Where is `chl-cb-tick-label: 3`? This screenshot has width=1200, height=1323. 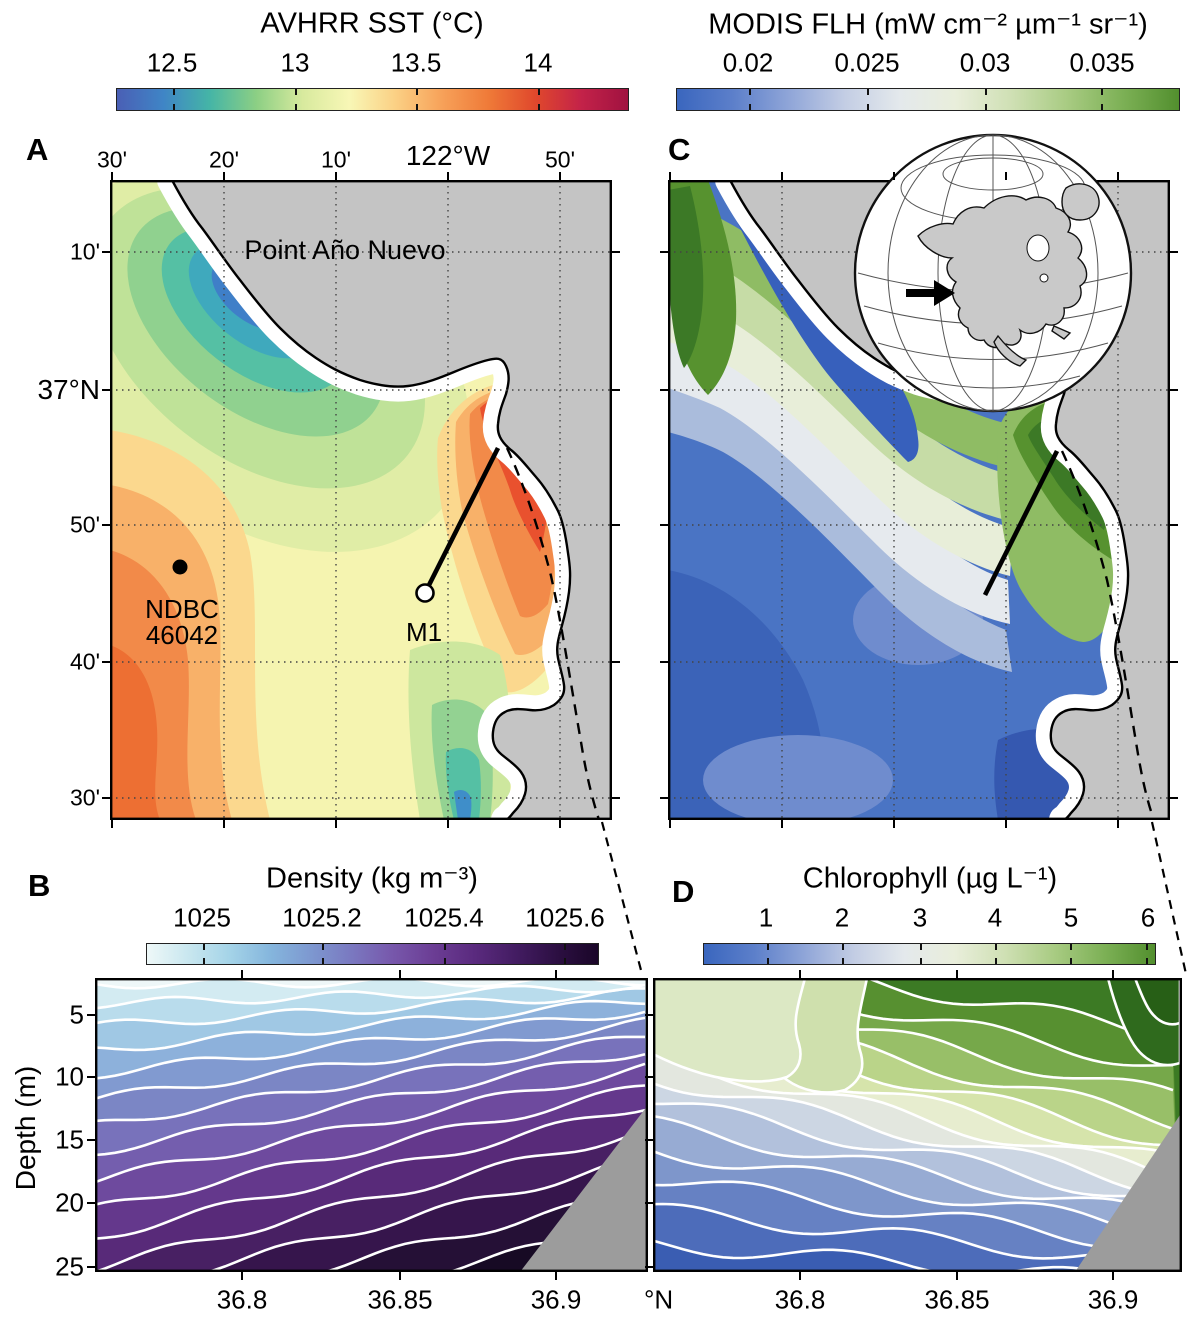
chl-cb-tick-label: 3 is located at coordinates (920, 917).